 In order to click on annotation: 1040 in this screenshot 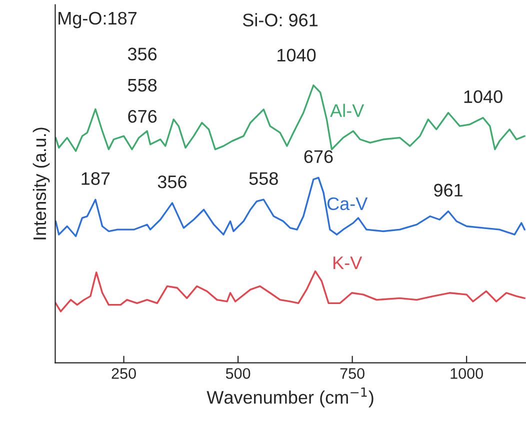, I will do `click(483, 97)`.